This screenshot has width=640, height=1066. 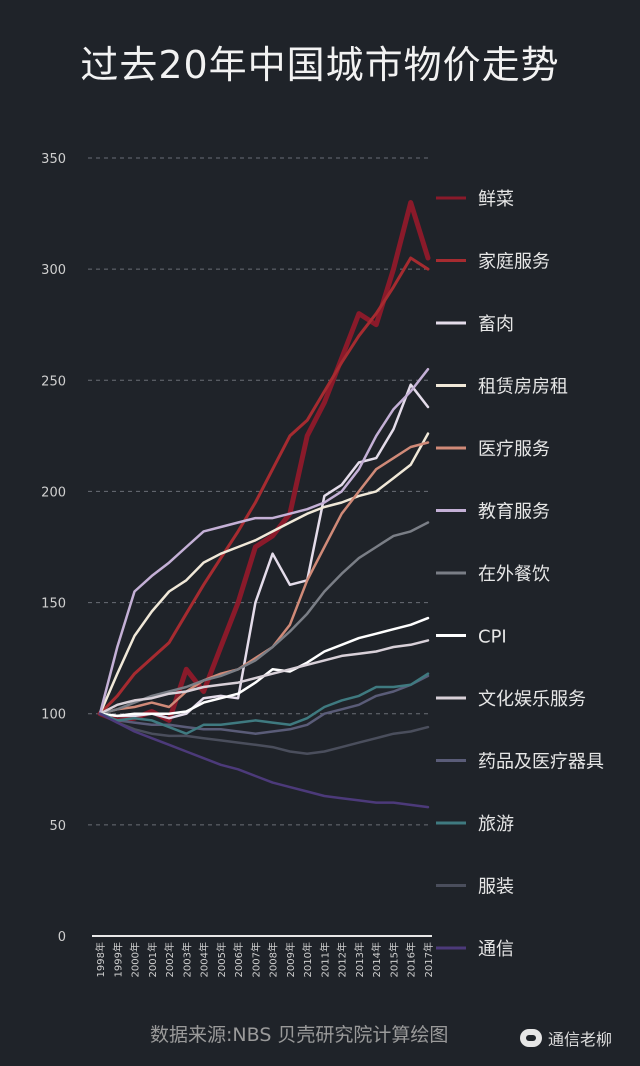 What do you see at coordinates (53, 270) in the screenshot?
I see `y-tick-label: 300` at bounding box center [53, 270].